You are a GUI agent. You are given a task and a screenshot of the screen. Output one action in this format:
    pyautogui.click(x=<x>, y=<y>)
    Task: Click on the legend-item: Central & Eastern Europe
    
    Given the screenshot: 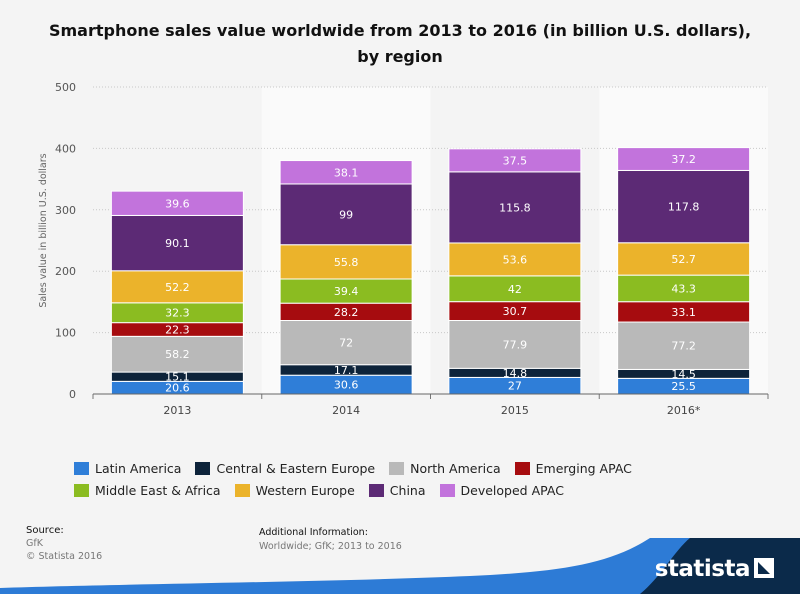 What is the action you would take?
    pyautogui.click(x=285, y=468)
    